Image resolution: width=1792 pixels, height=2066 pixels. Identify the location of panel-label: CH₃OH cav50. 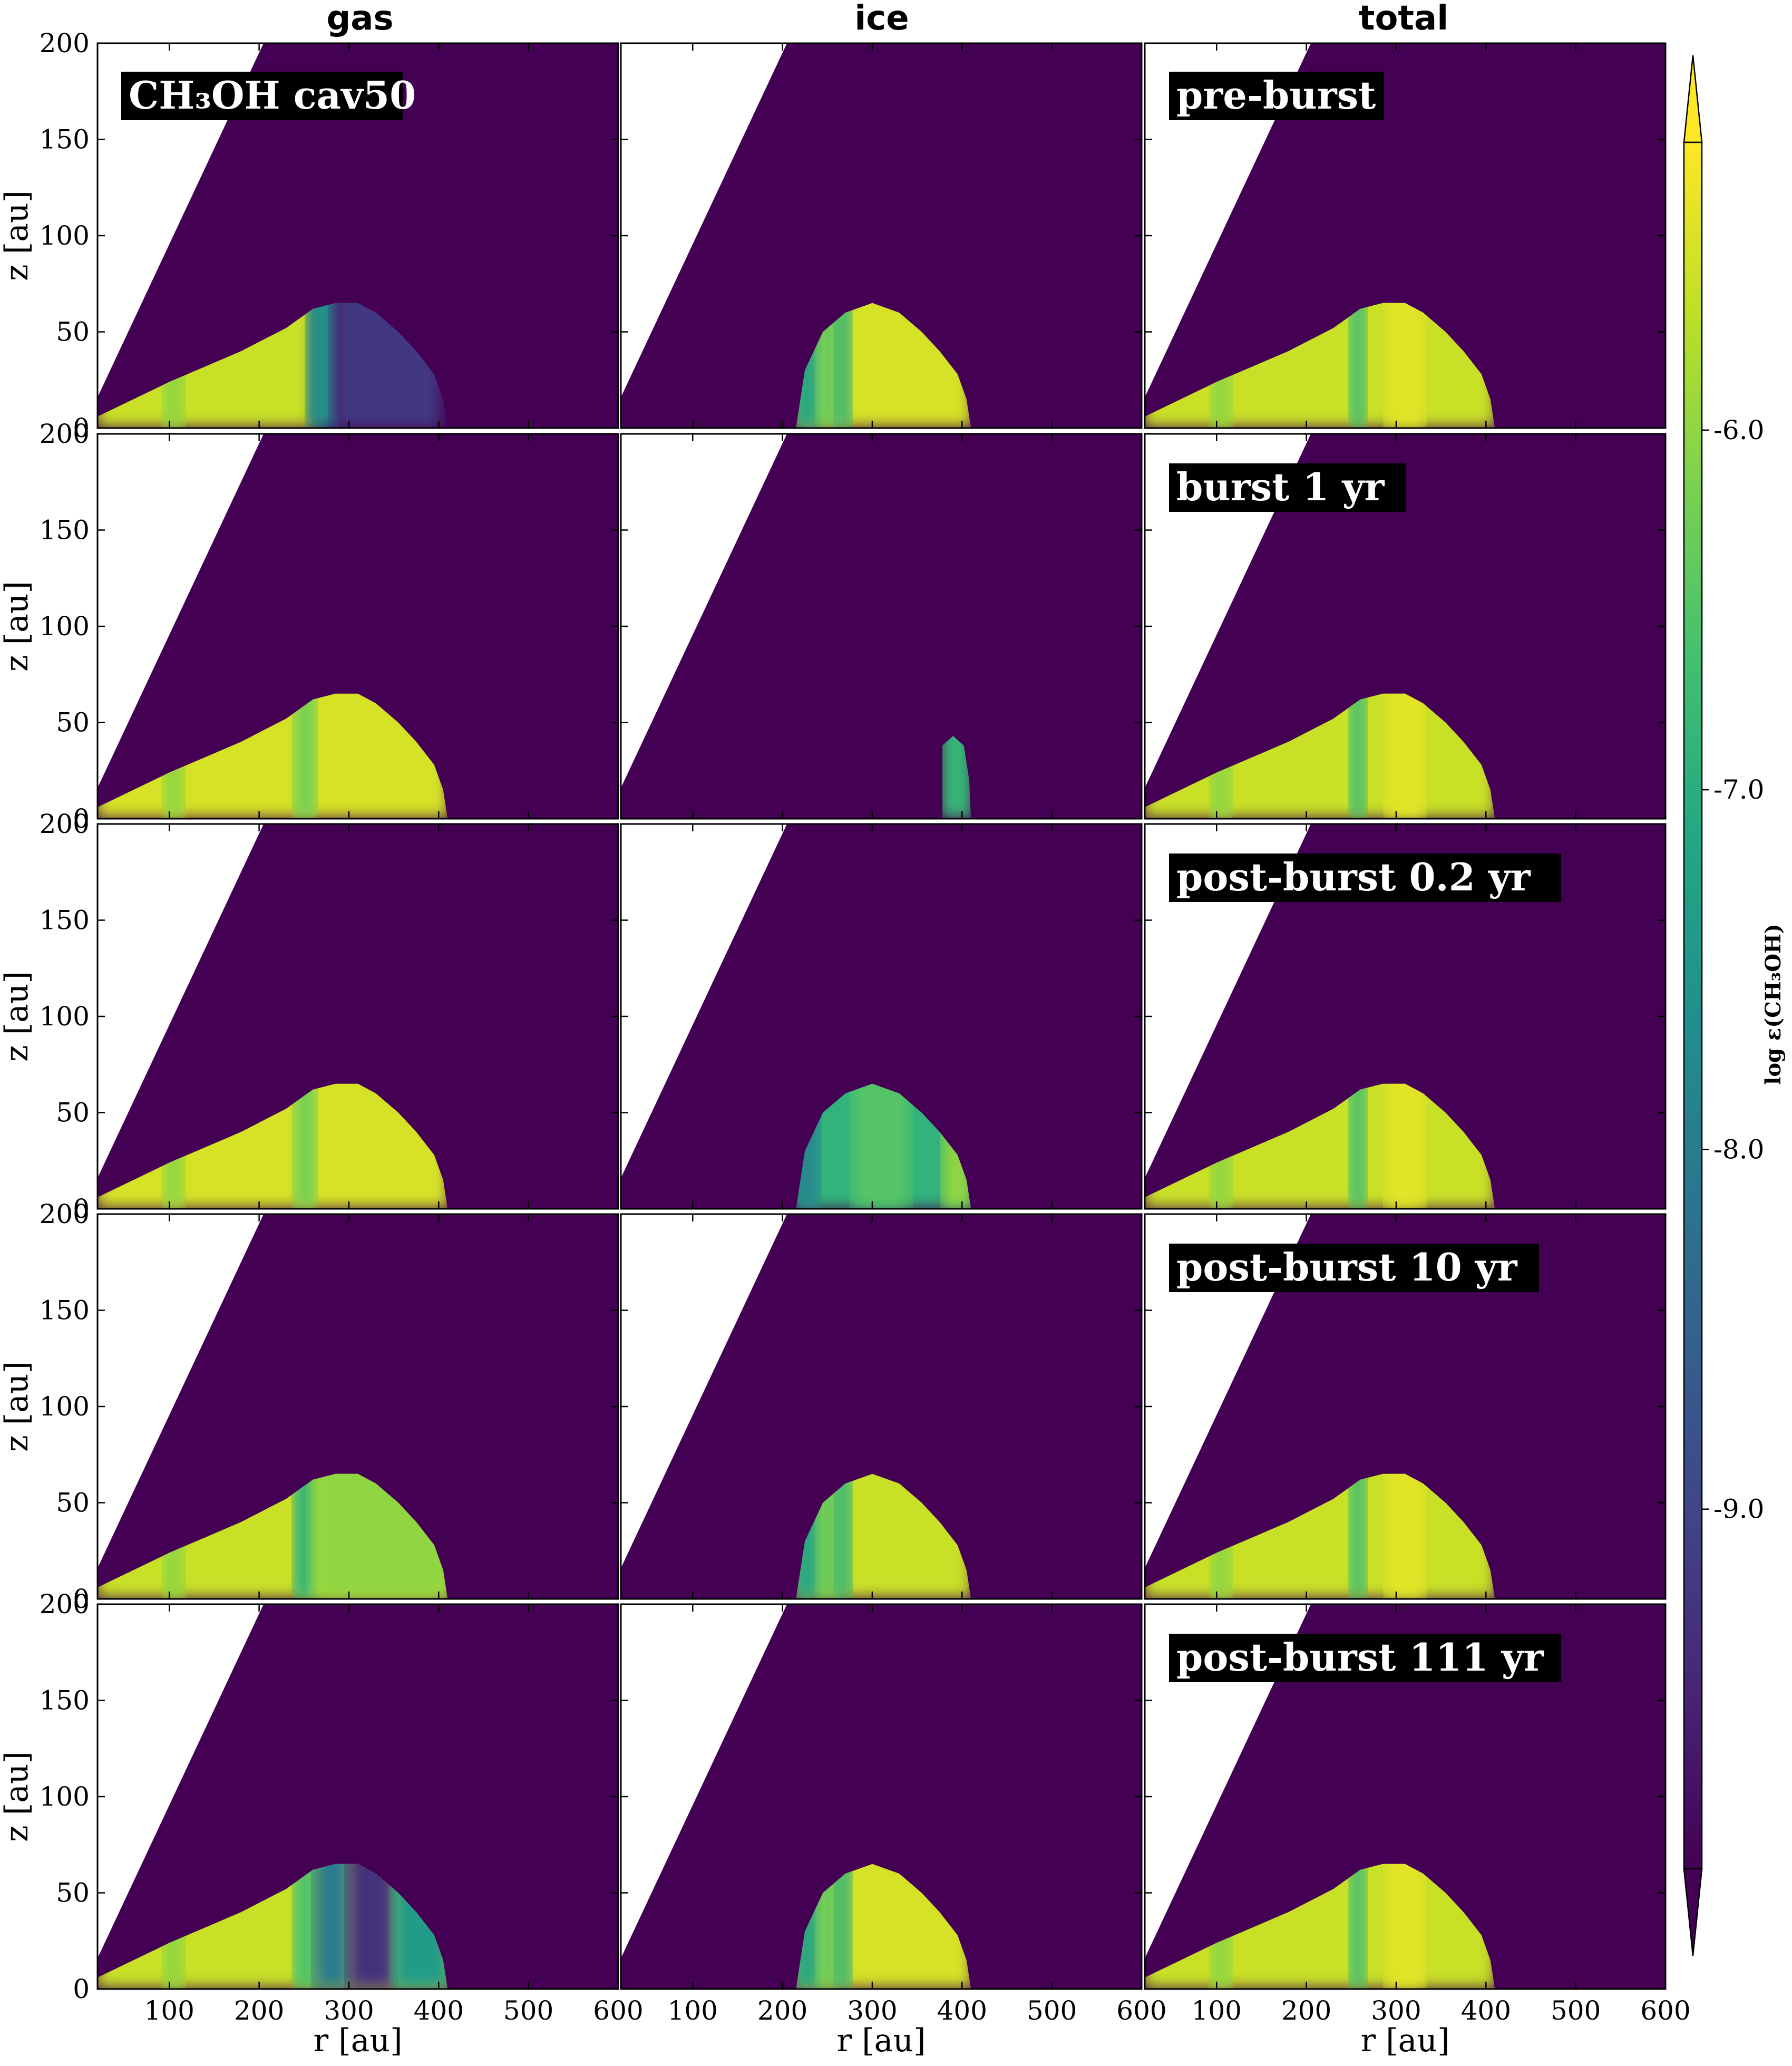
(273, 95).